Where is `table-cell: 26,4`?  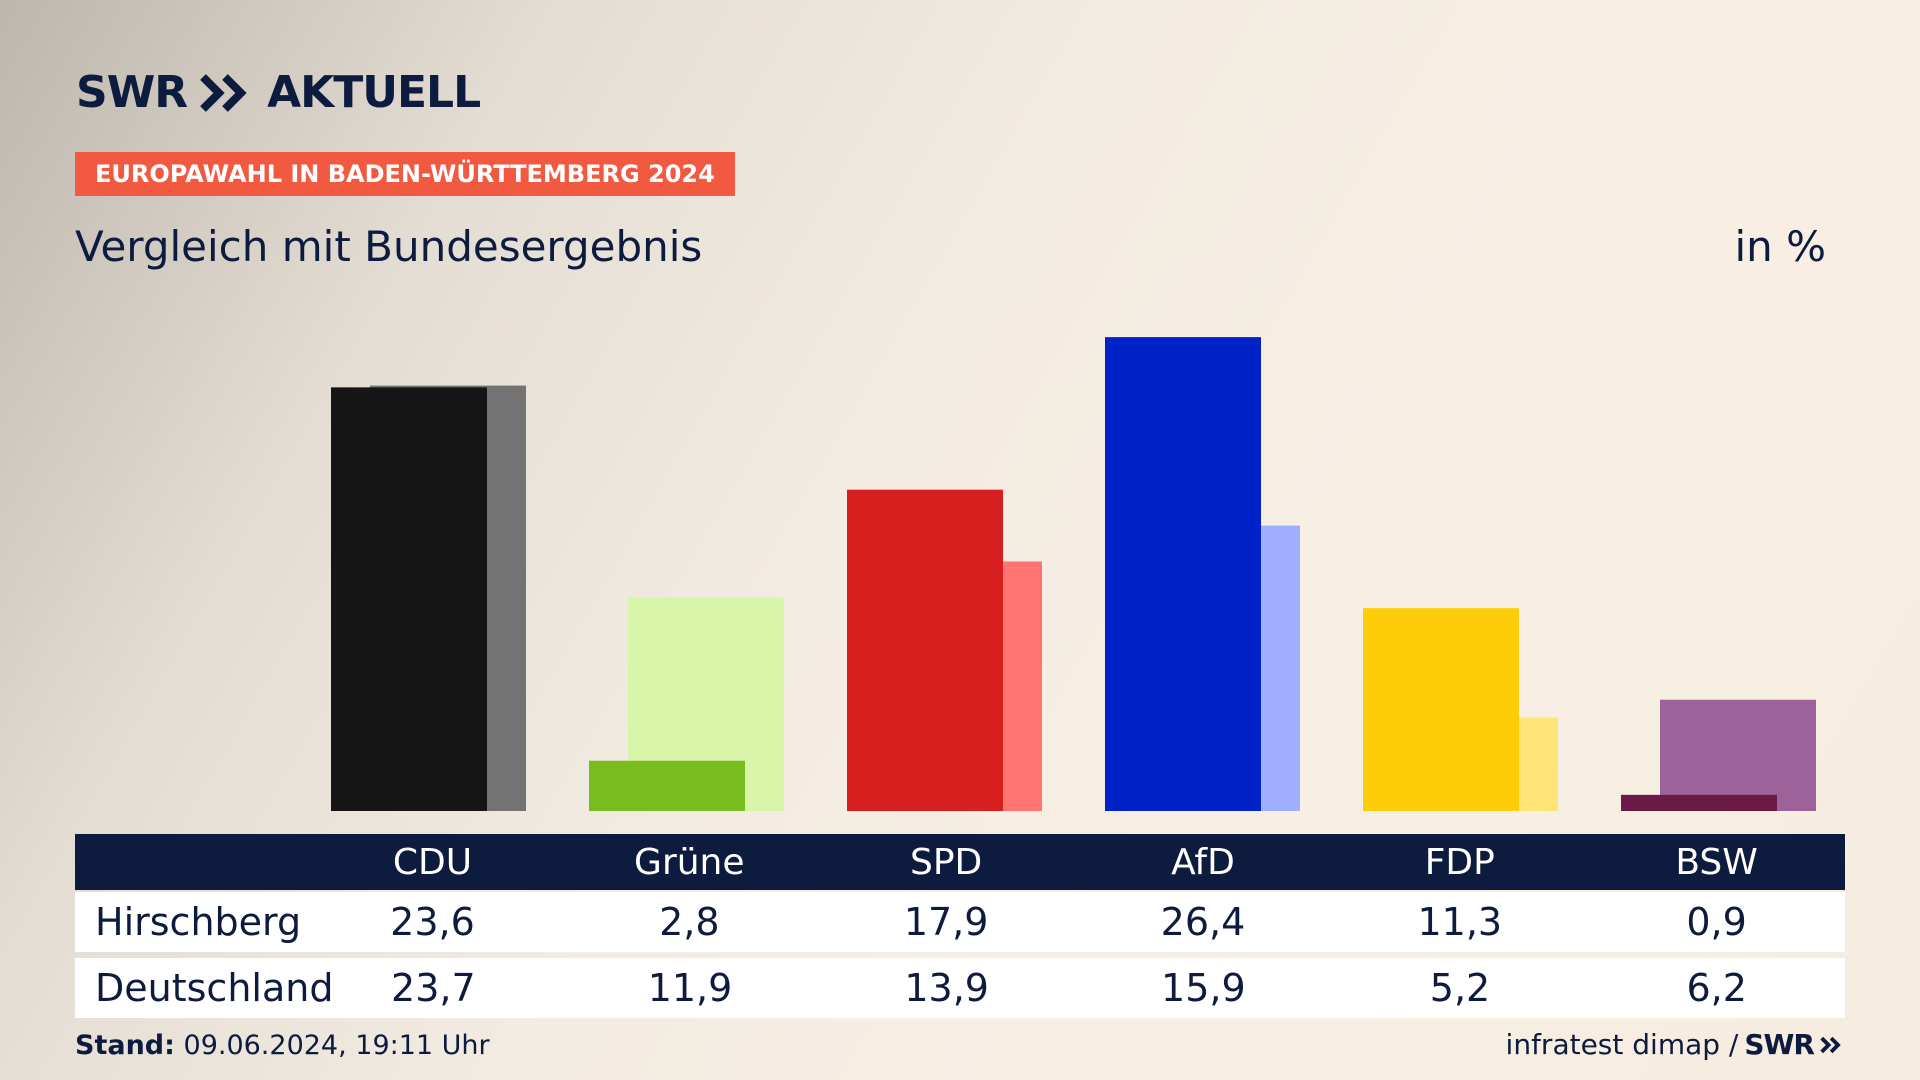
table-cell: 26,4 is located at coordinates (1203, 922).